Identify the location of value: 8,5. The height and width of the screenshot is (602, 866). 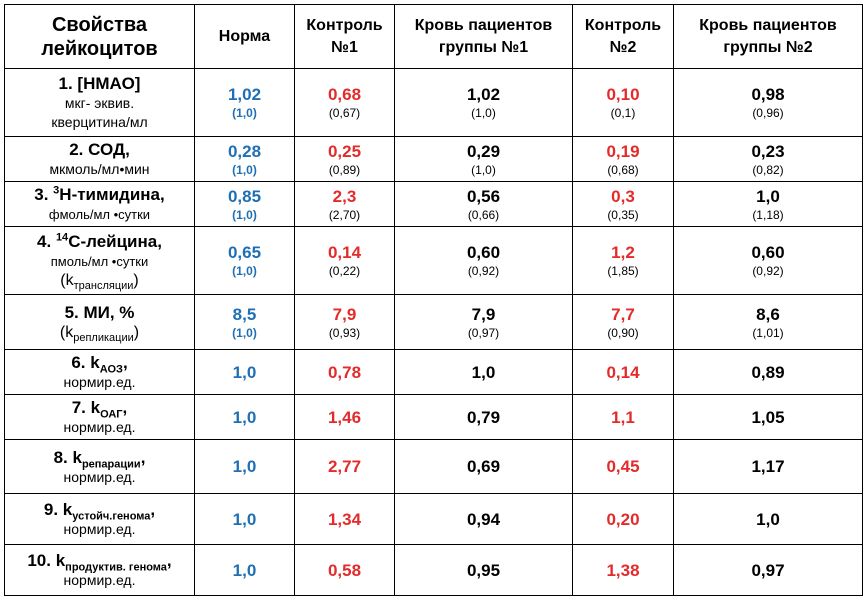
(244, 314).